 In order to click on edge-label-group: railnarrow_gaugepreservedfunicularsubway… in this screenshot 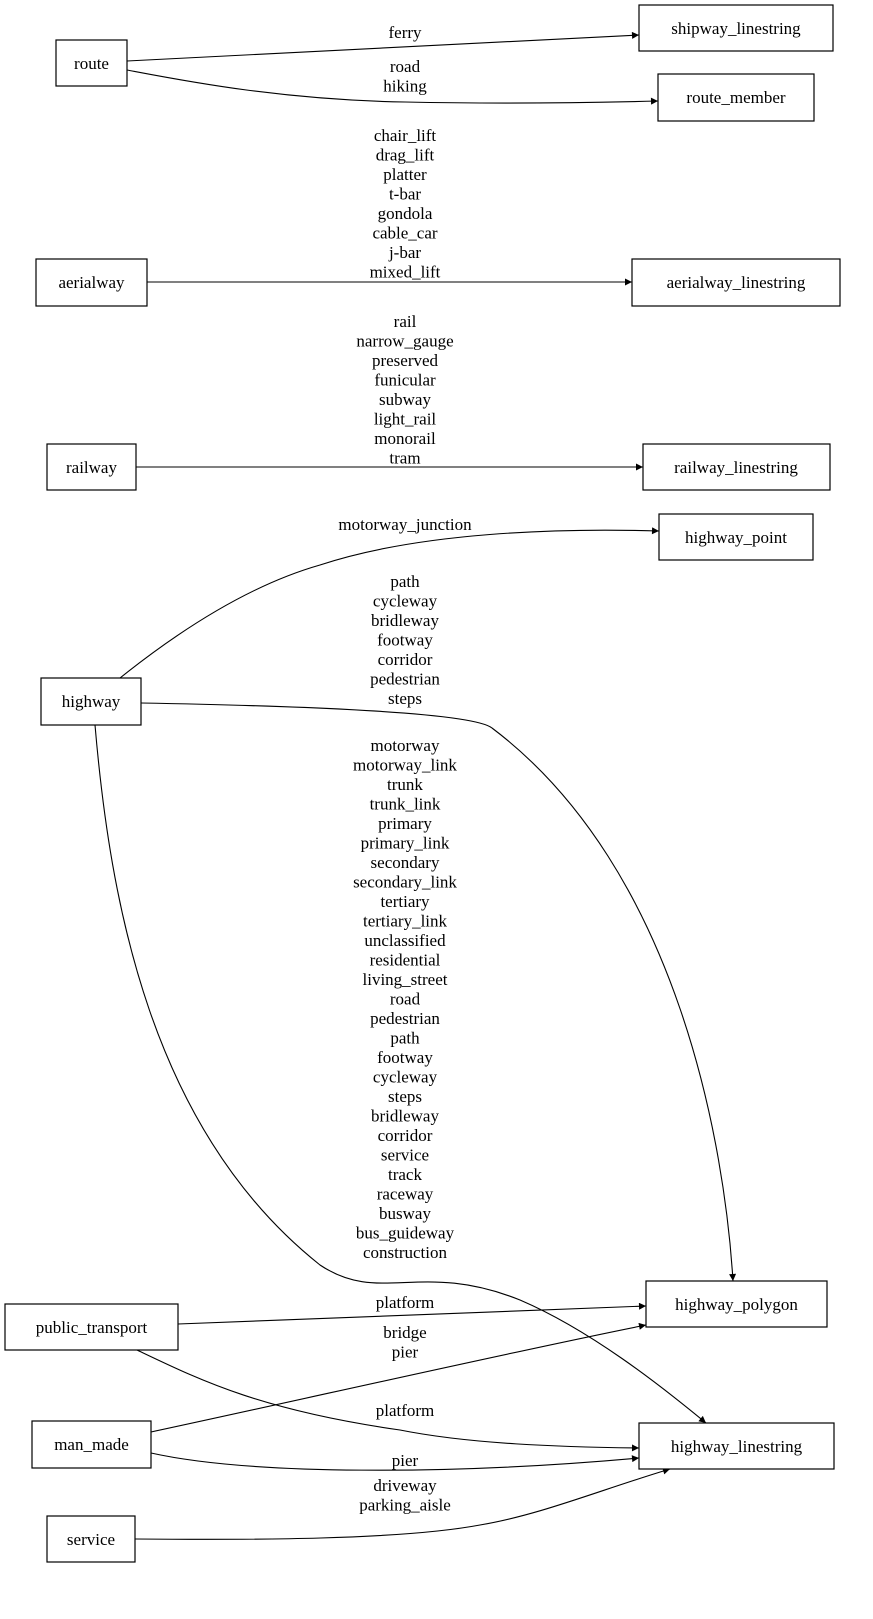, I will do `click(404, 390)`.